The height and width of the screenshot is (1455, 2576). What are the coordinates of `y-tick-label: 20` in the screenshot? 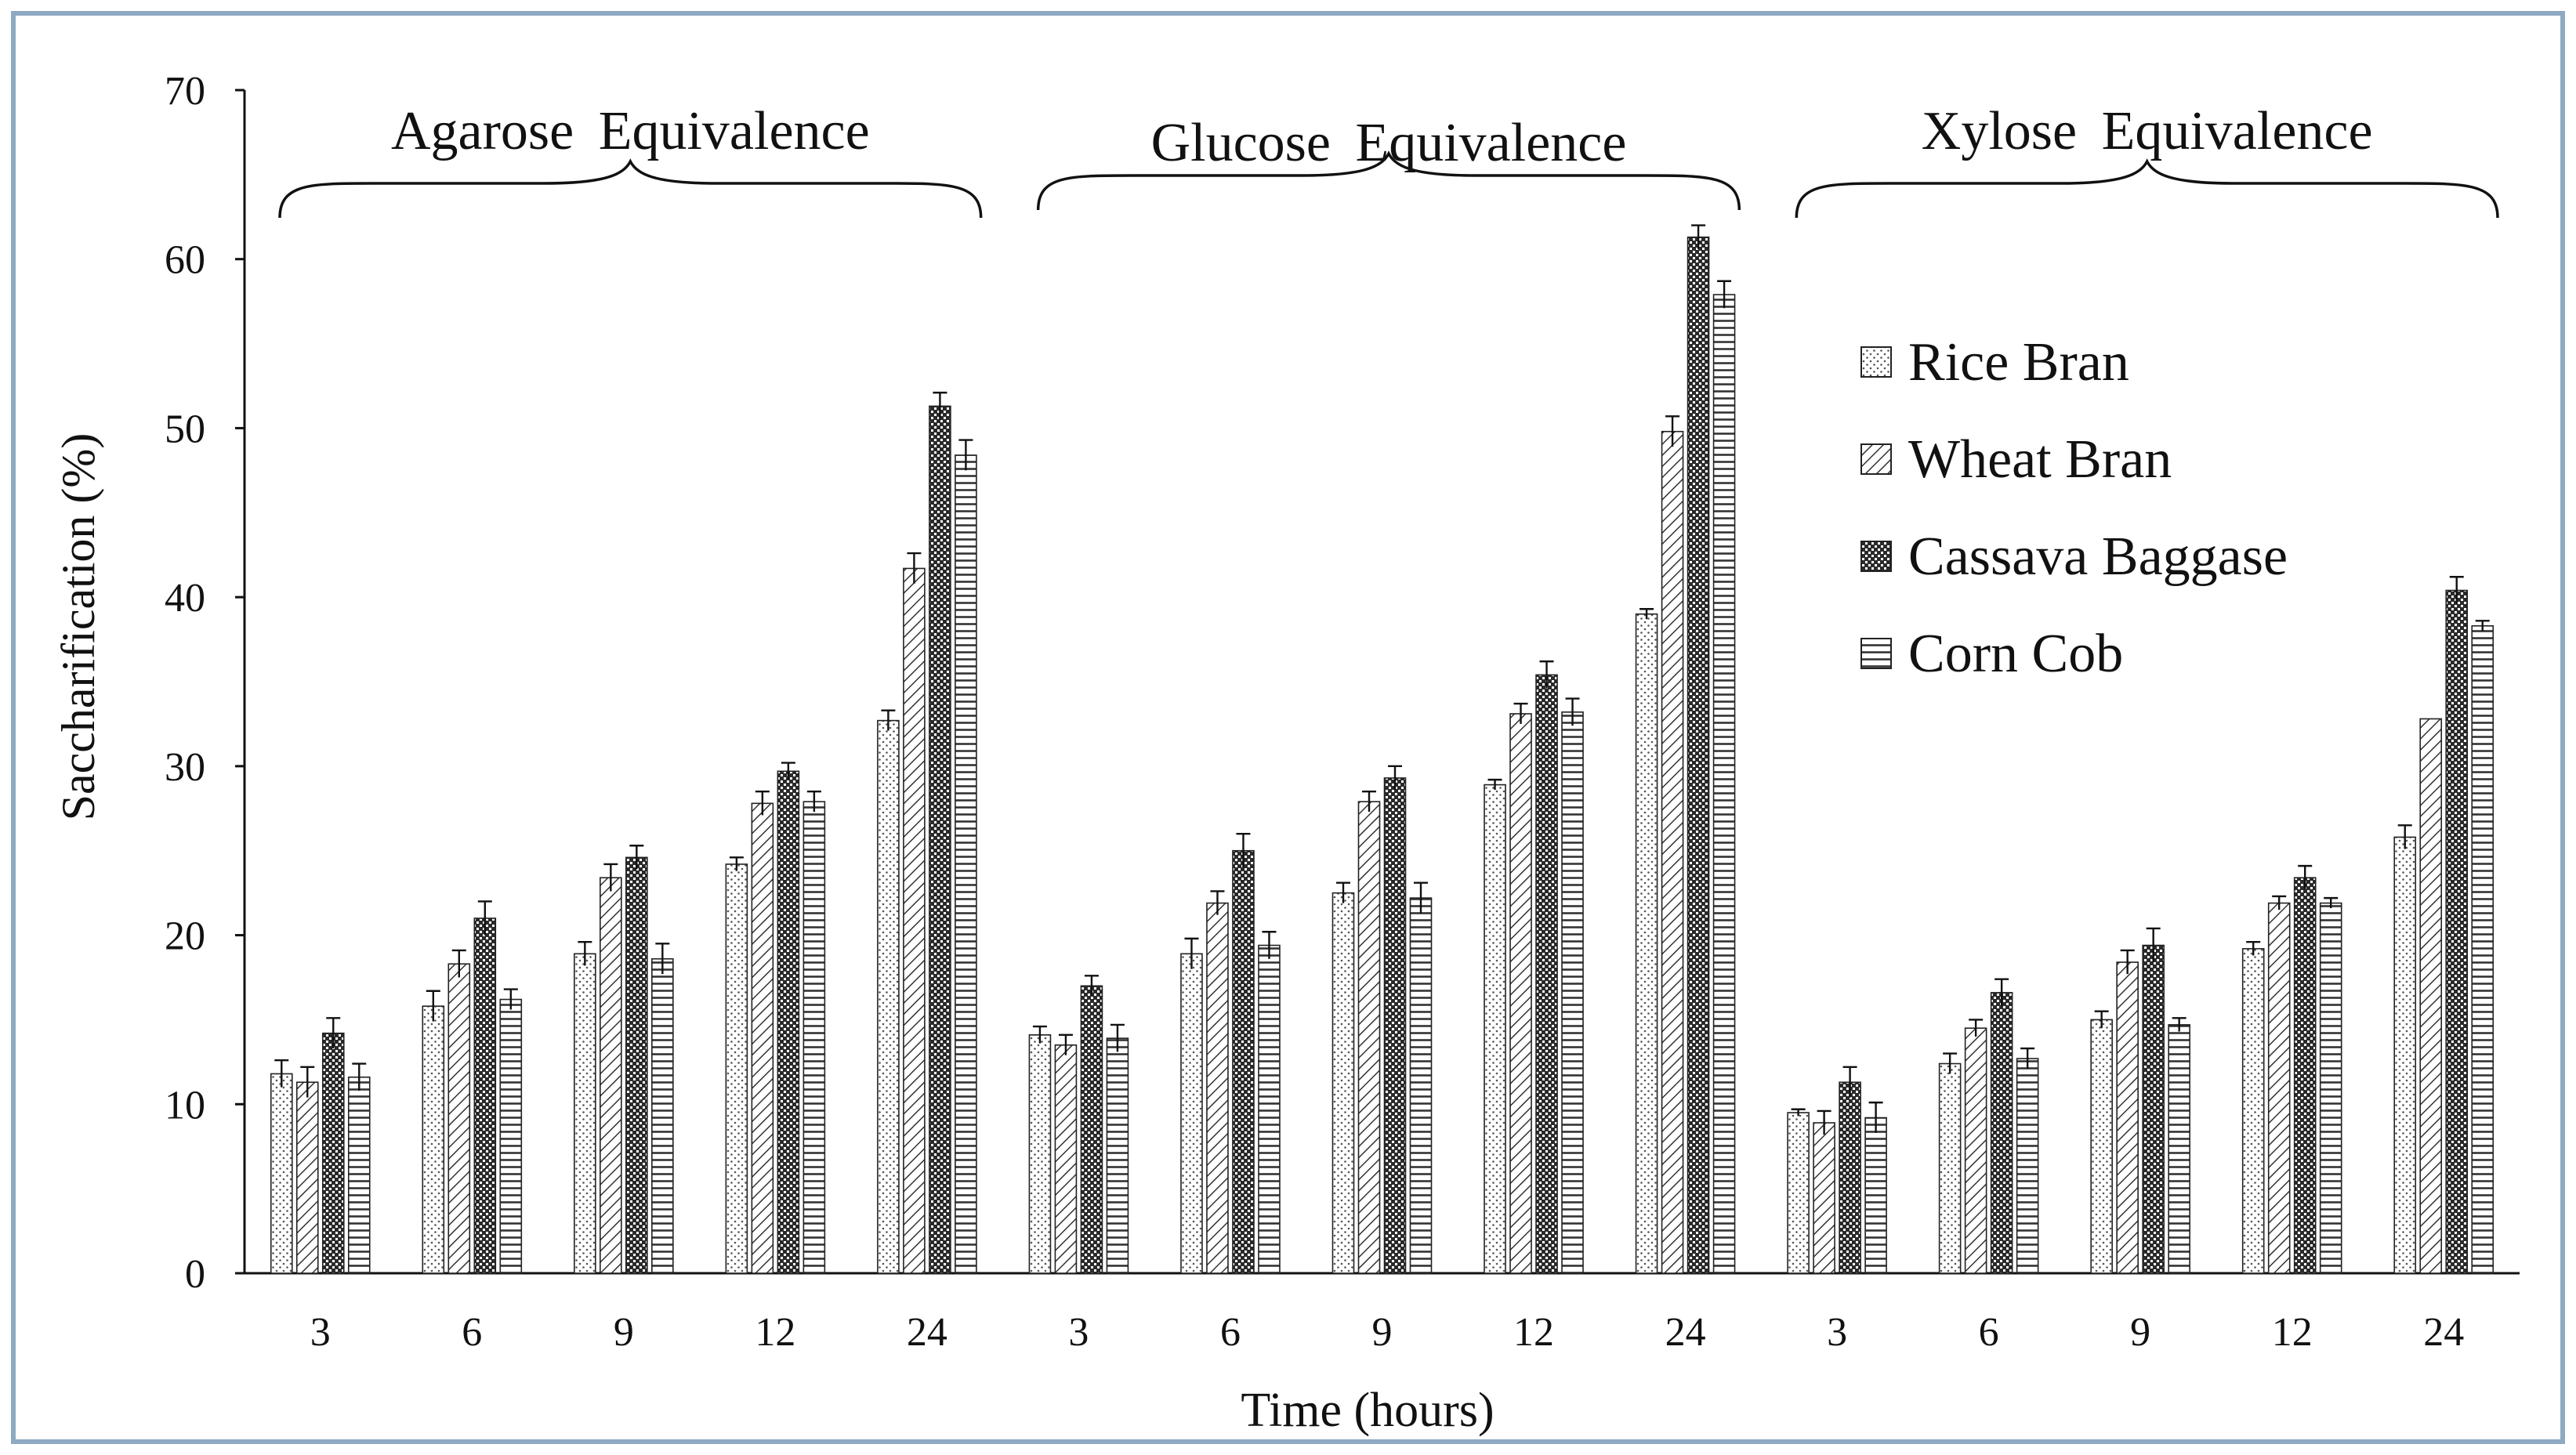 It's located at (185, 936).